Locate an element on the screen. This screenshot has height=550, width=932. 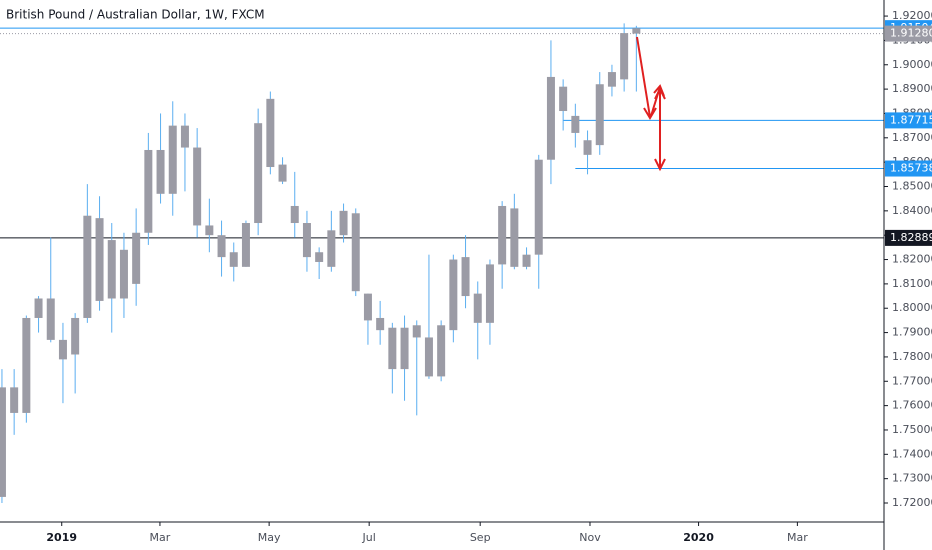
x-tick-label: May is located at coordinates (269, 537).